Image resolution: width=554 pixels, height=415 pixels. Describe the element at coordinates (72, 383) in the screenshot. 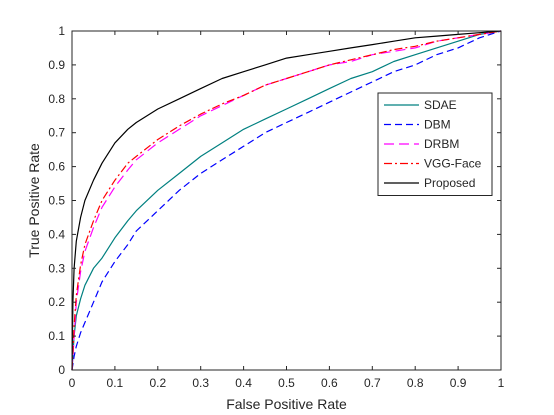

I see `x-tick-label: 0` at that location.